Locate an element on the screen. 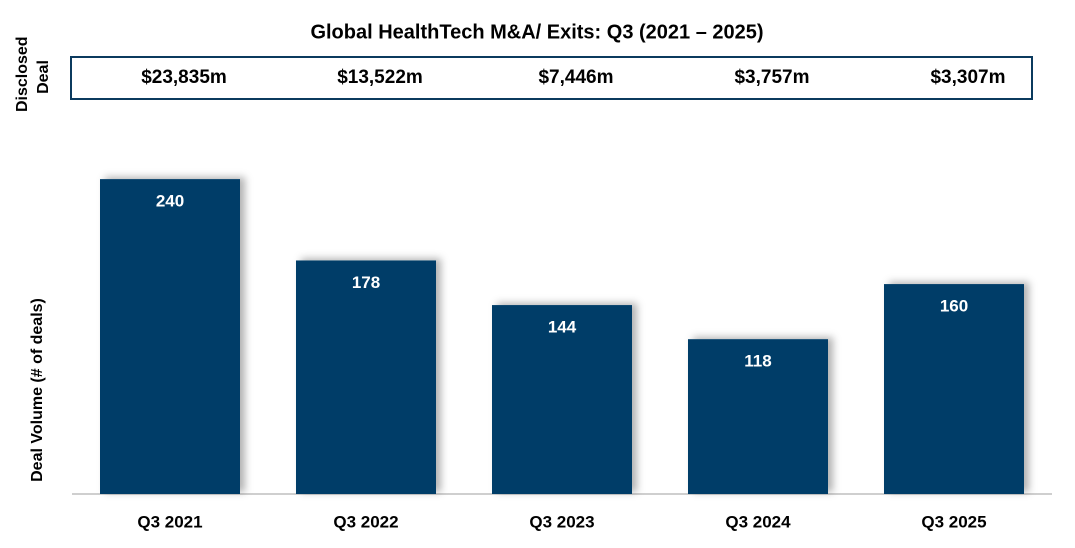 Image resolution: width=1075 pixels, height=548 pixels. deal-value: $13,522m is located at coordinates (380, 77).